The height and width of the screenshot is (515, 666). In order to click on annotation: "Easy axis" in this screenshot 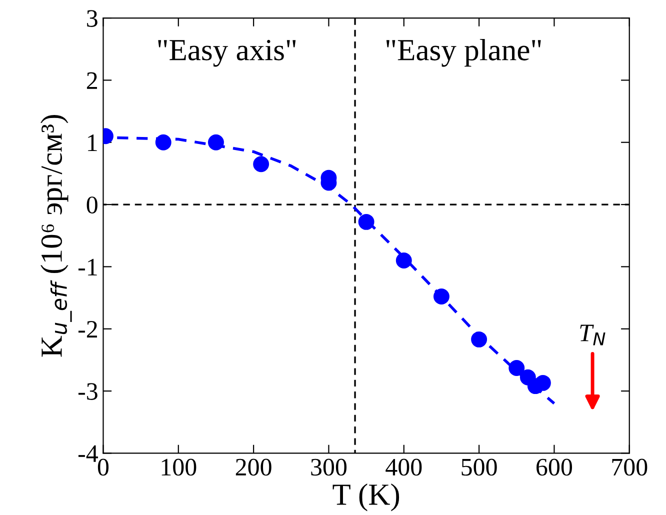, I will do `click(227, 53)`.